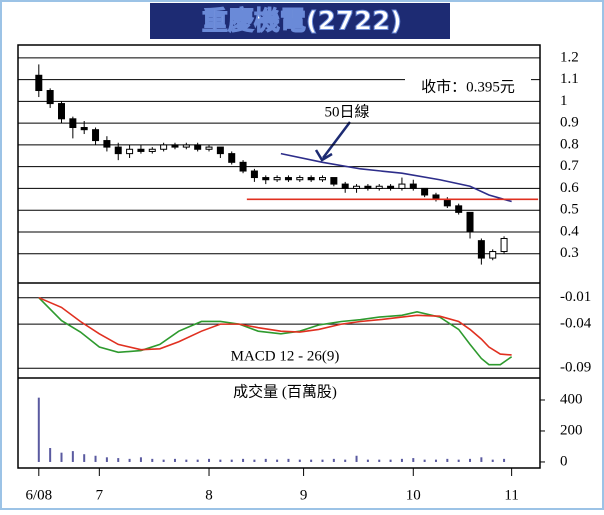  I want to click on y-tick-label: 1.1, so click(569, 79).